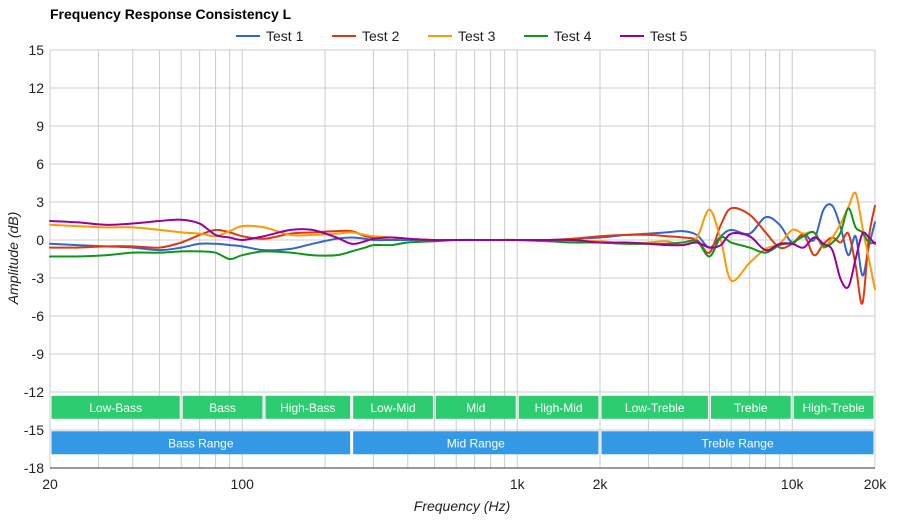  Describe the element at coordinates (36, 88) in the screenshot. I see `y-tick-label: 12` at that location.